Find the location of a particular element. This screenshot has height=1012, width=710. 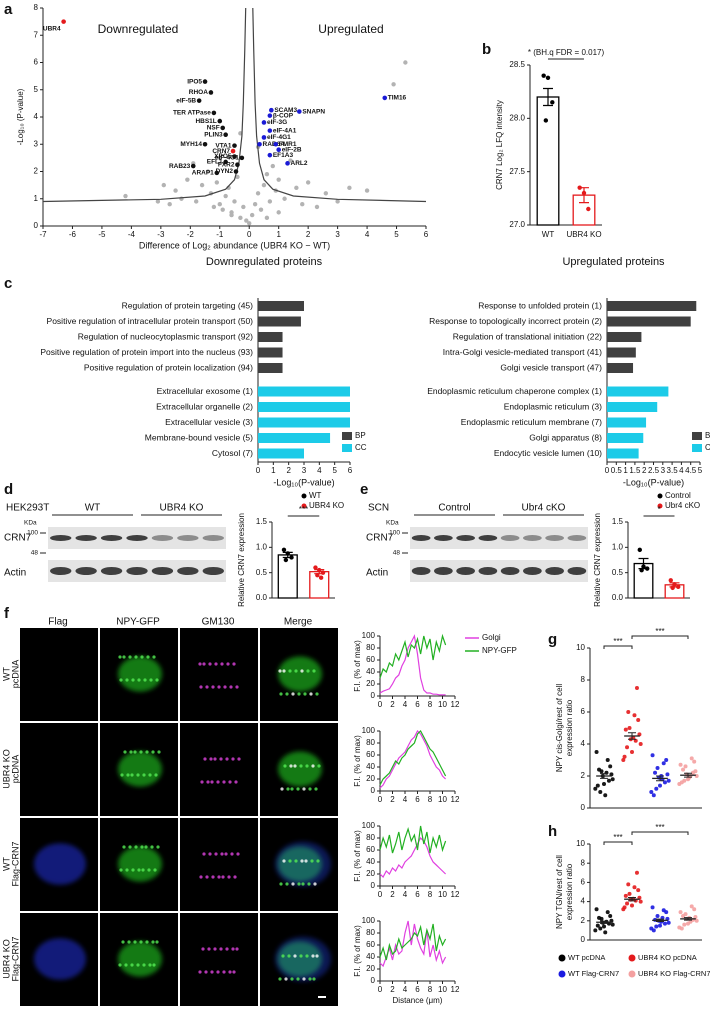

y-tick-label: 0.0 is located at coordinates (618, 597).